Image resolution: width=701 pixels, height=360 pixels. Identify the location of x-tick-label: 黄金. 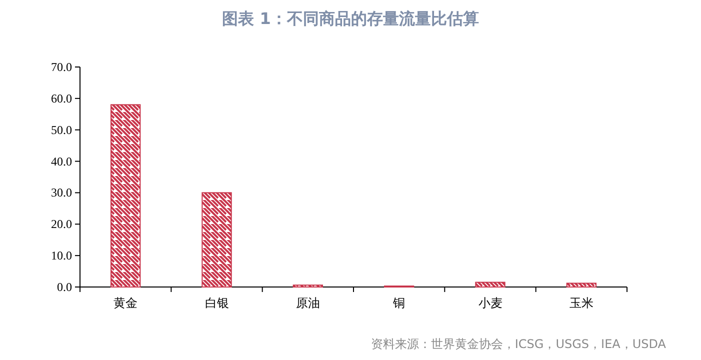
(126, 303).